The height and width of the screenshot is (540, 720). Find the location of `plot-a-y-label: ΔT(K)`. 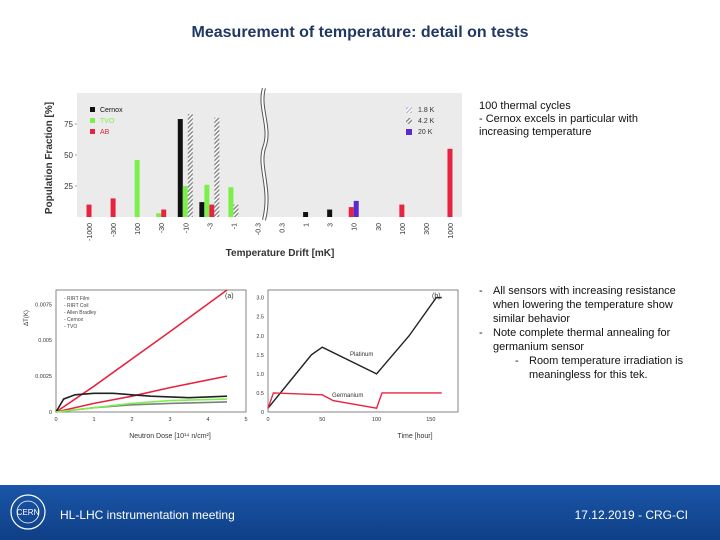

plot-a-y-label: ΔT(K) is located at coordinates (27, 318).